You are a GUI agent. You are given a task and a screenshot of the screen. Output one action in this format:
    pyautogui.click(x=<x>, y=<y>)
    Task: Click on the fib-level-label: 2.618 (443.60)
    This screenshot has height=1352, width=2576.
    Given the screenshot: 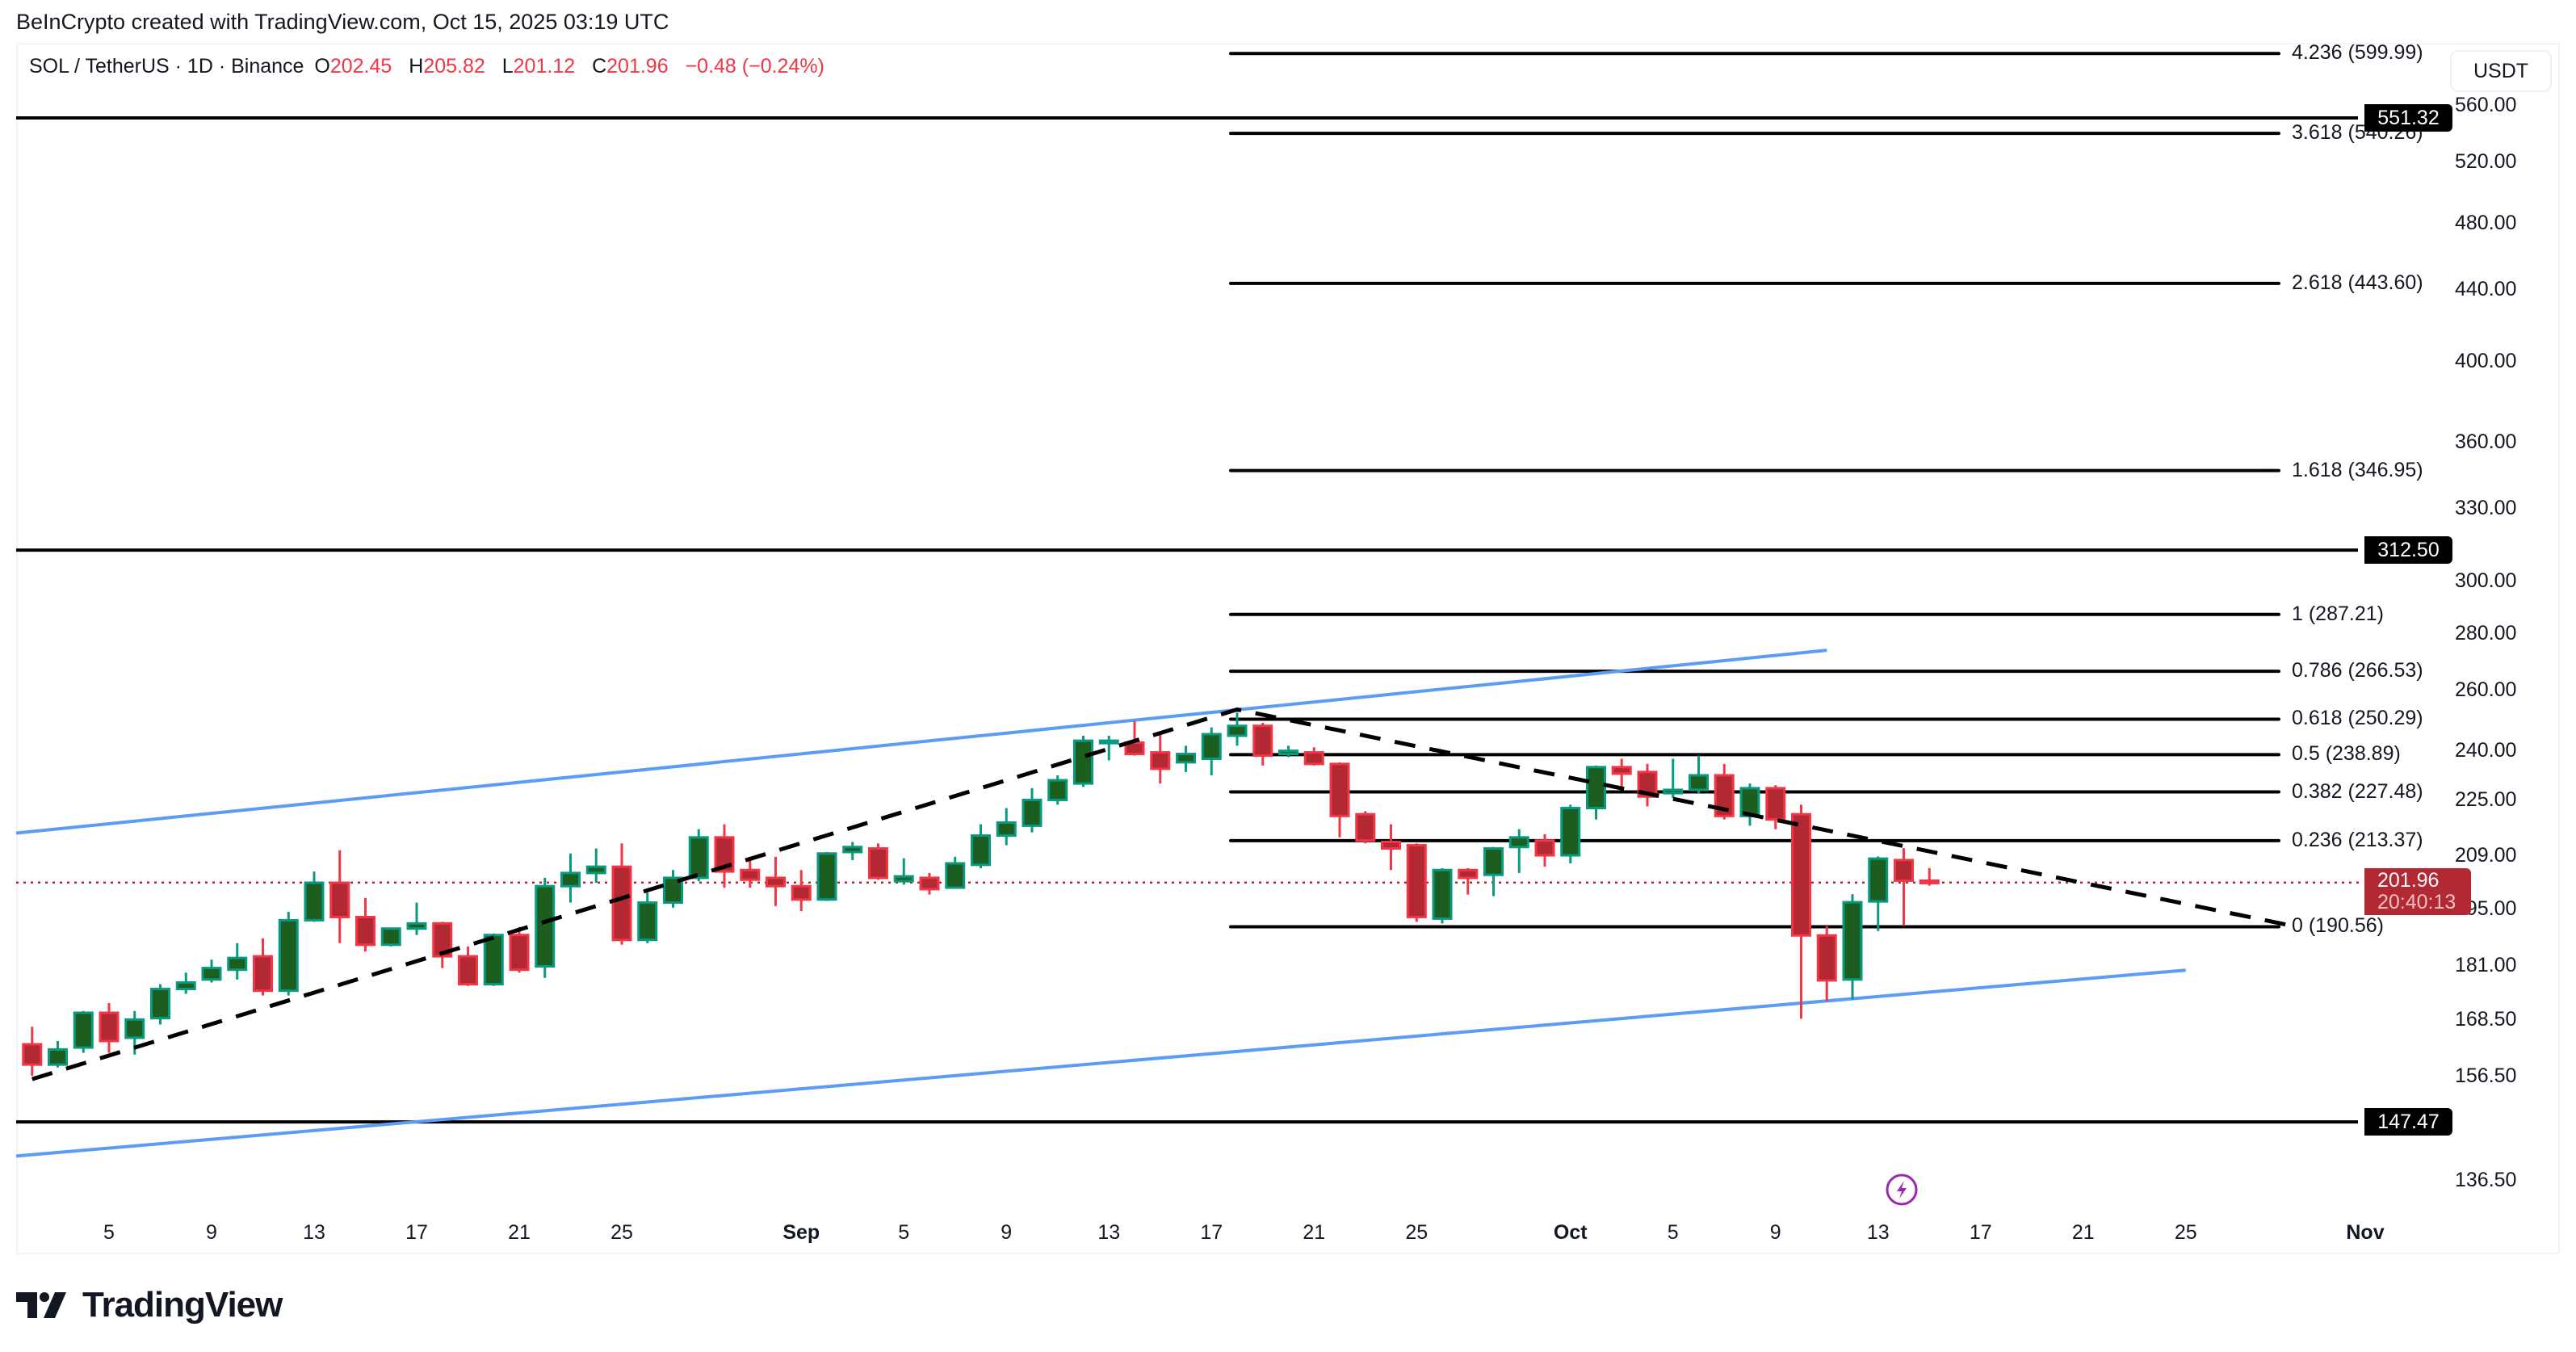 What is the action you would take?
    pyautogui.click(x=2357, y=282)
    